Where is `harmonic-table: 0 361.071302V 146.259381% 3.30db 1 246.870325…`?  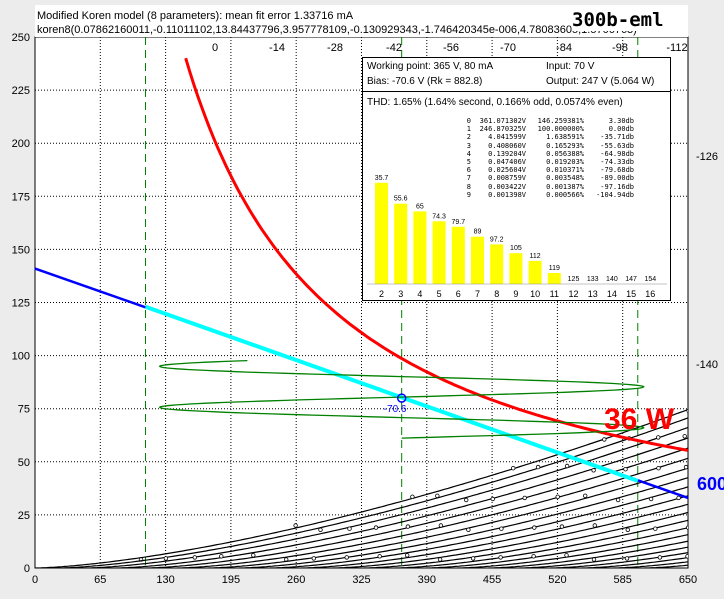
harmonic-table: 0 361.071302V 146.259381% 3.30db 1 246.870325… is located at coordinates (543, 158).